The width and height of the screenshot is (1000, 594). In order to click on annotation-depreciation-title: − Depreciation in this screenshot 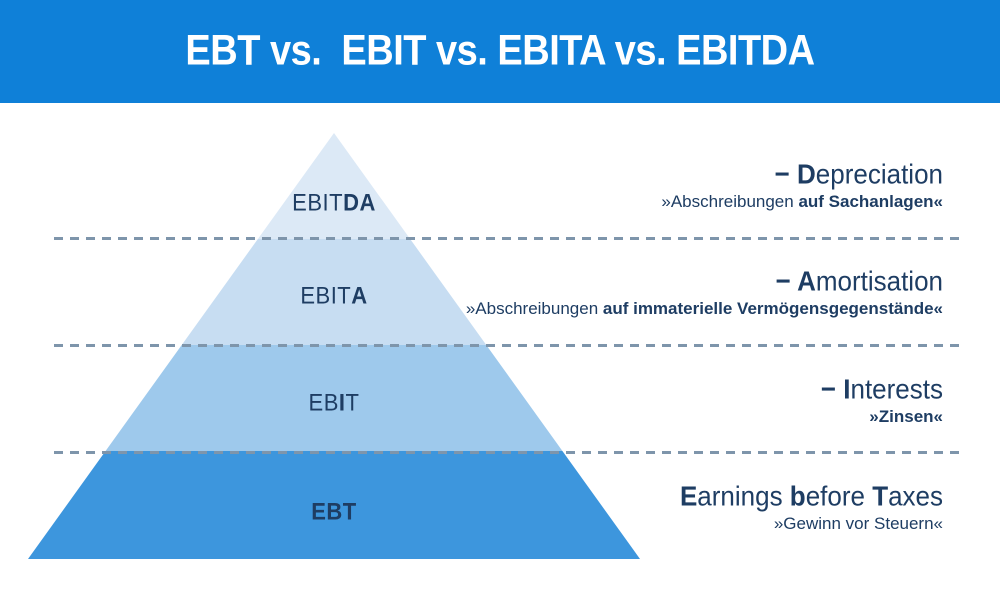, I will do `click(858, 174)`.